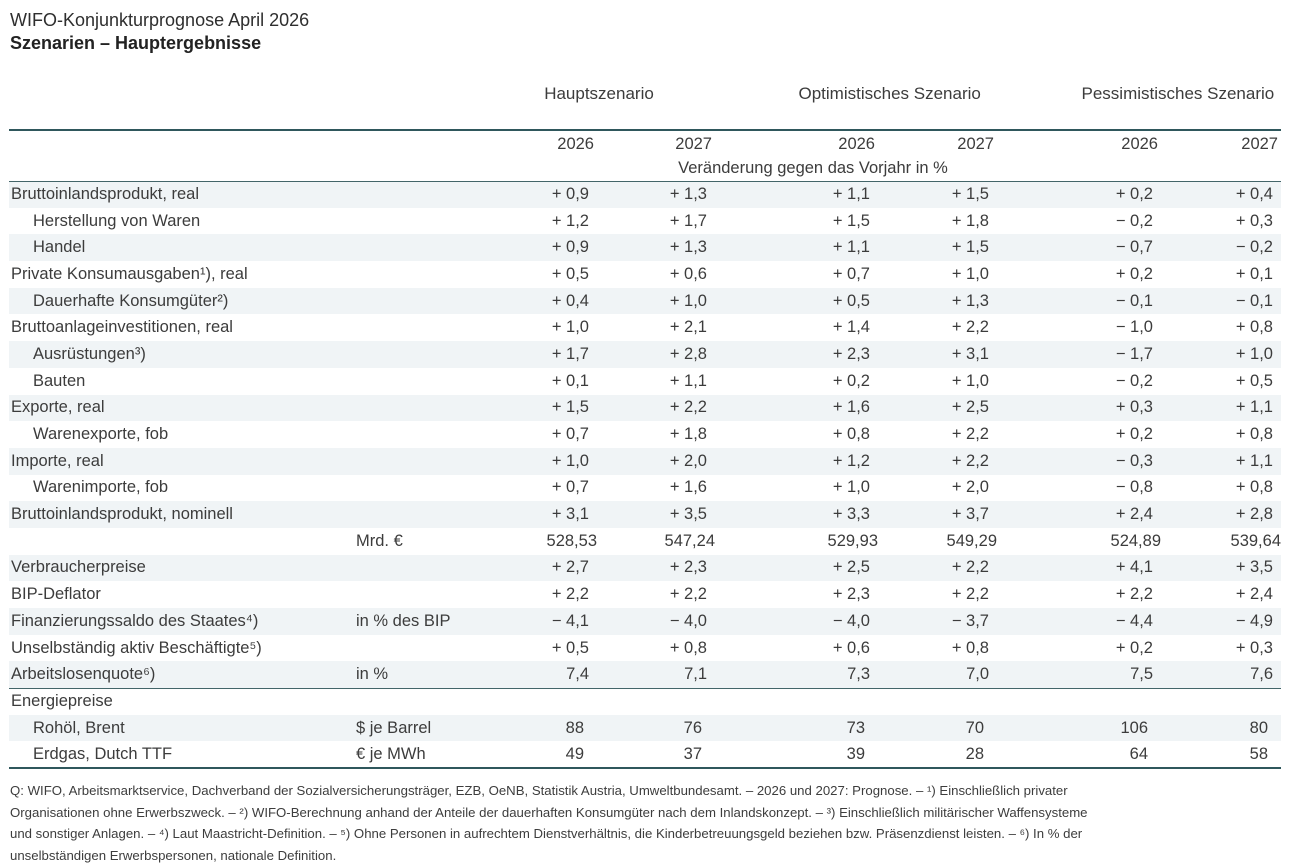 This screenshot has height=867, width=1290. Describe the element at coordinates (974, 727) in the screenshot. I see `value-cell: 70` at that location.